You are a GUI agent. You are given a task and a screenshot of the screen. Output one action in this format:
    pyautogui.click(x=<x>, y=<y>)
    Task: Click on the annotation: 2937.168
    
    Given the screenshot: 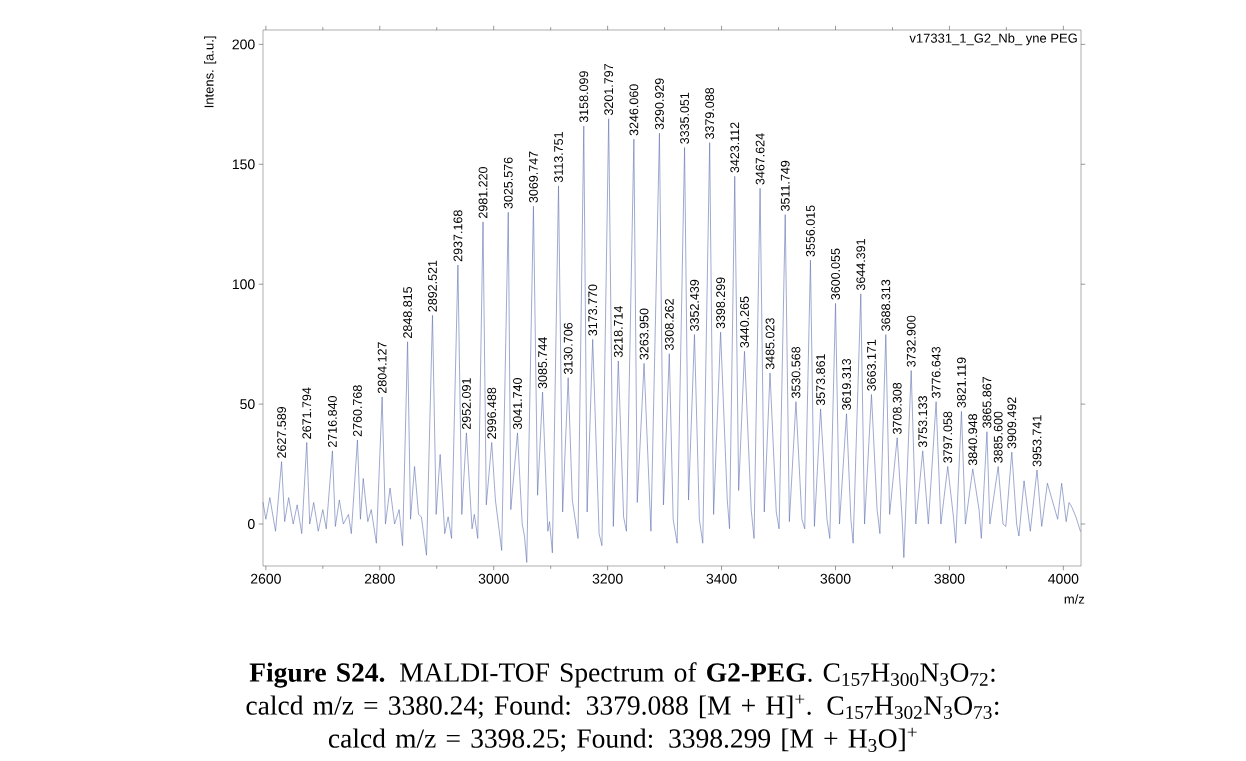 What is the action you would take?
    pyautogui.click(x=458, y=236)
    